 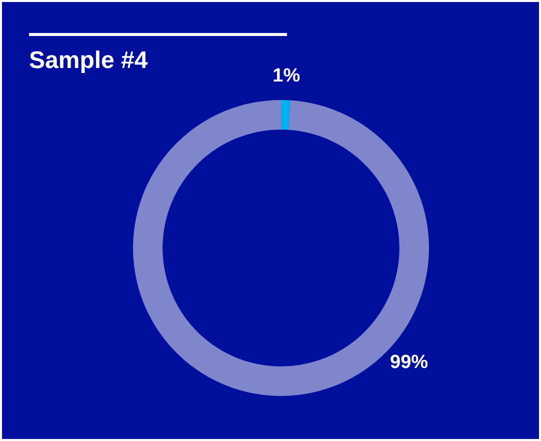 What do you see at coordinates (409, 363) in the screenshot?
I see `data-label: 99%` at bounding box center [409, 363].